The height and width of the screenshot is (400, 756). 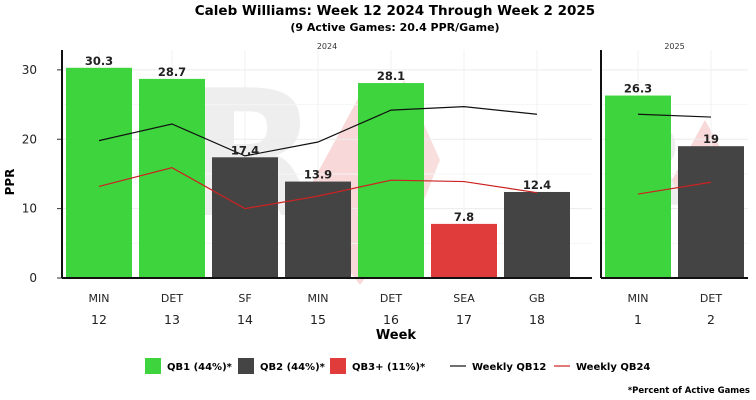 What do you see at coordinates (464, 319) in the screenshot?
I see `week-tick-label: 17` at bounding box center [464, 319].